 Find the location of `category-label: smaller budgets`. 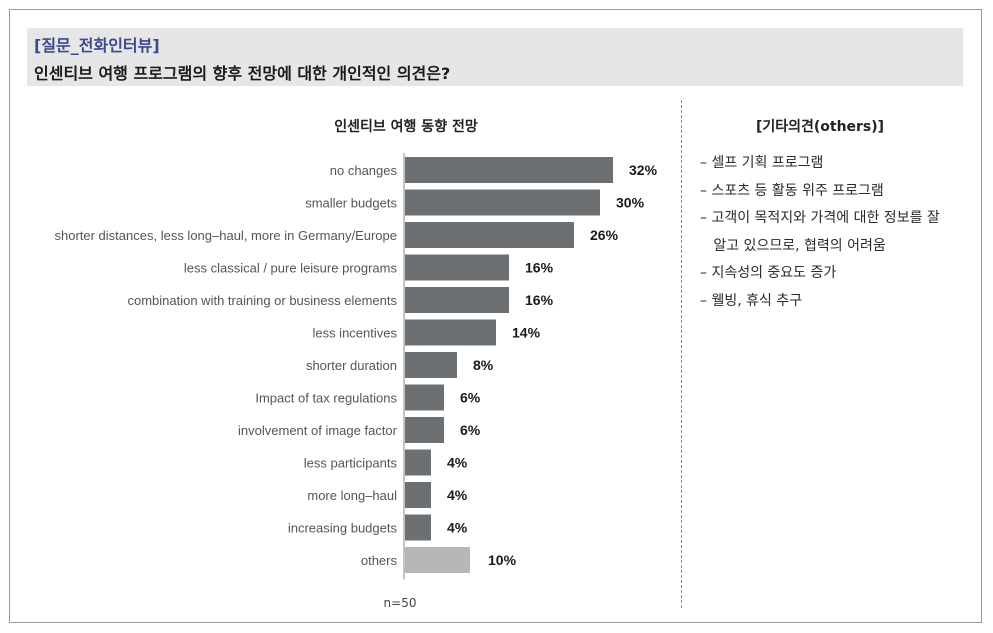

category-label: smaller budgets is located at coordinates (351, 203).